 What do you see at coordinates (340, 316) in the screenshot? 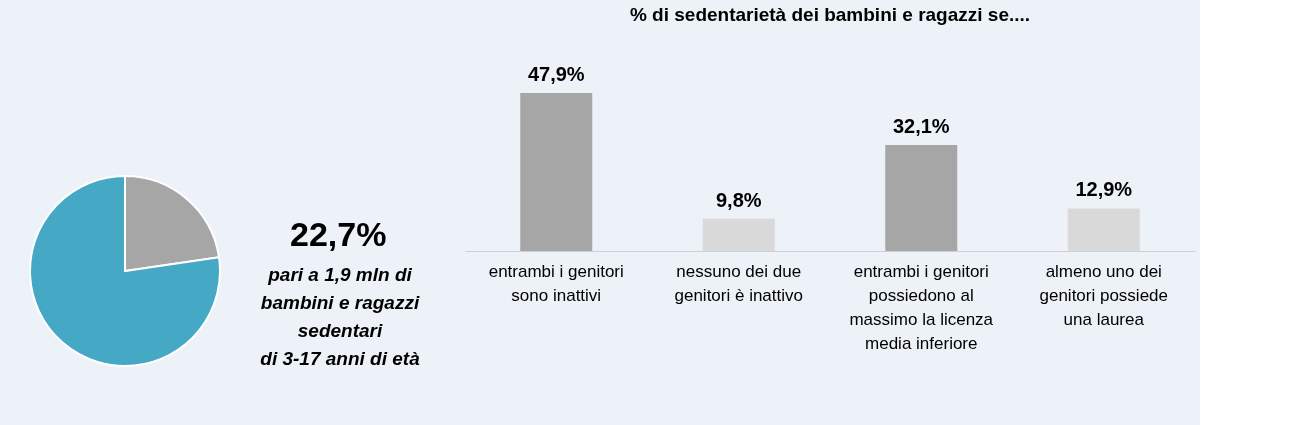
I see `text: pari a 1,9 mln di bambini e ragazzi sedentari di 3-17 anni di età` at bounding box center [340, 316].